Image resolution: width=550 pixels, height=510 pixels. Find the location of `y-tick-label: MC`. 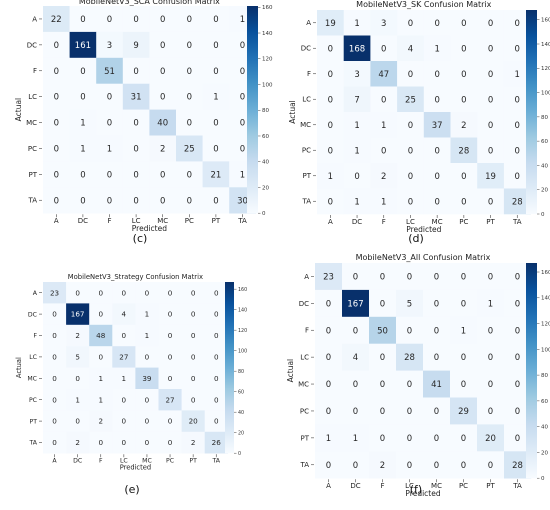

y-tick-label: MC is located at coordinates (32, 378).